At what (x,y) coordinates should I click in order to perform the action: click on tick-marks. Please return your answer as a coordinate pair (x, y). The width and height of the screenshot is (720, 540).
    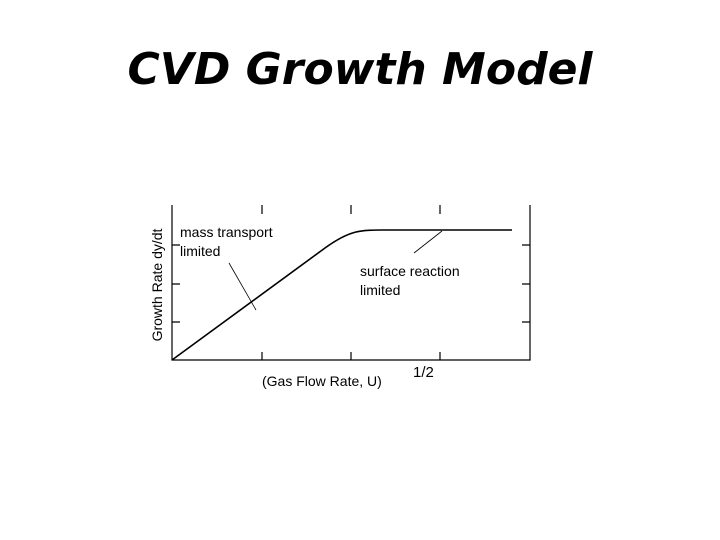
    Looking at the image, I should click on (351, 282).